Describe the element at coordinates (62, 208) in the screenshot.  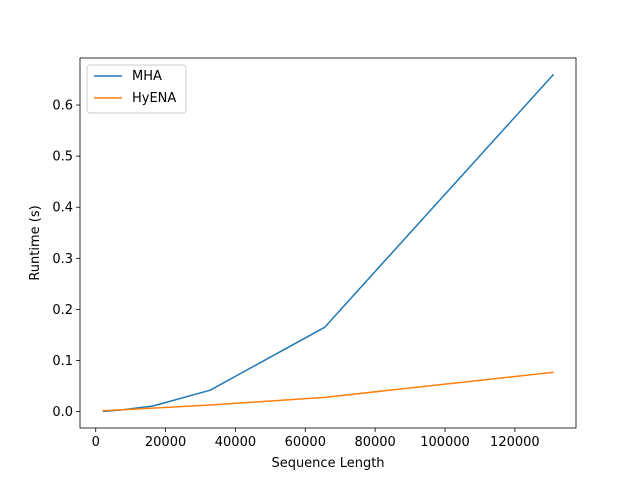
I see `y-tick-label: 0.4` at that location.